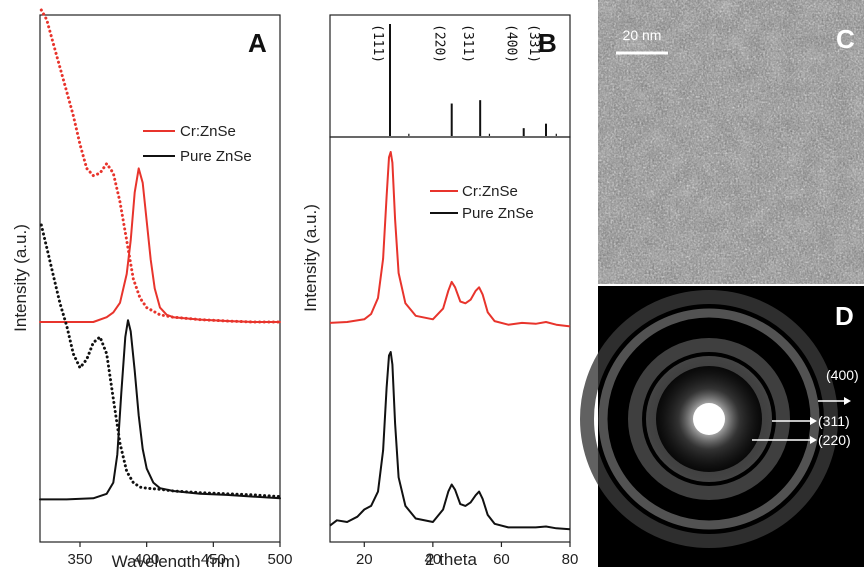 This screenshot has height=567, width=864. I want to click on saed-label-400: (400), so click(842, 375).